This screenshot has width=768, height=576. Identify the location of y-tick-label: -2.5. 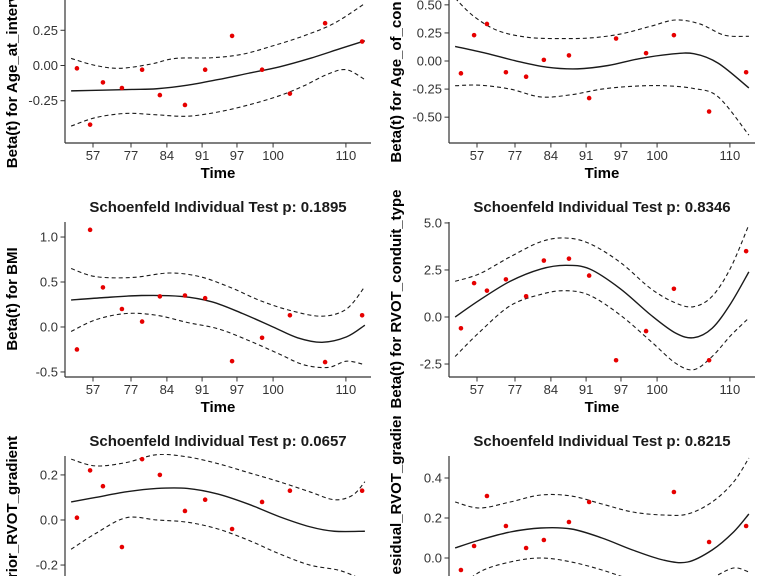
(431, 364).